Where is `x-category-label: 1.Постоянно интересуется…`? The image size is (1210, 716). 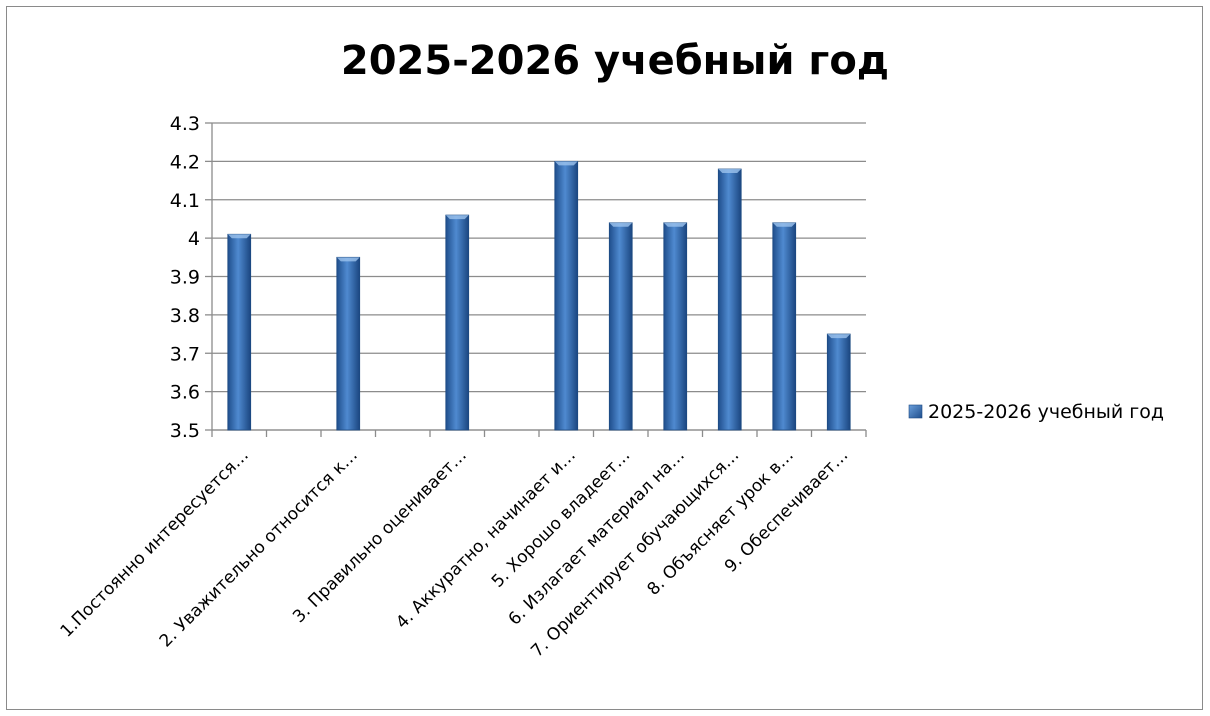
x-category-label: 1.Постоянно интересуется… is located at coordinates (155, 543).